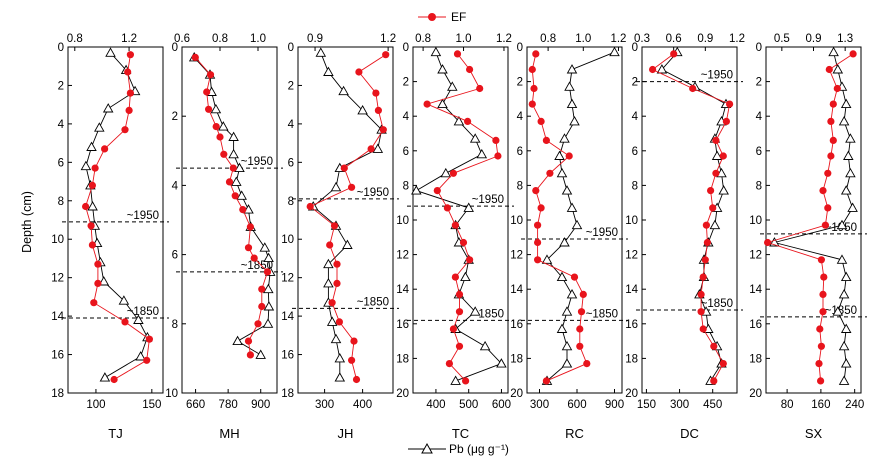 The width and height of the screenshot is (890, 465). What do you see at coordinates (287, 317) in the screenshot?
I see `depth-tick-label-jh: 14` at bounding box center [287, 317].